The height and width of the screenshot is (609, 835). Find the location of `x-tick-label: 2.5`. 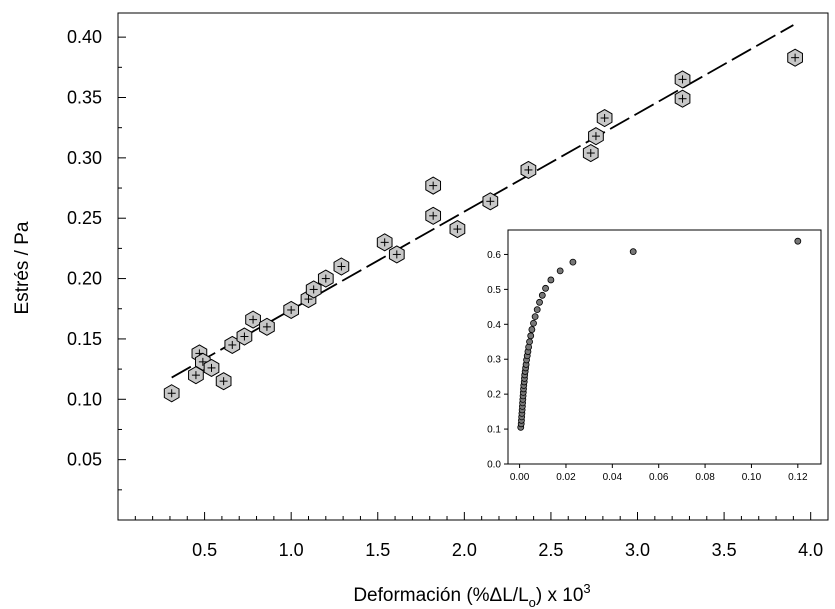

x-tick-label: 2.5 is located at coordinates (550, 550).